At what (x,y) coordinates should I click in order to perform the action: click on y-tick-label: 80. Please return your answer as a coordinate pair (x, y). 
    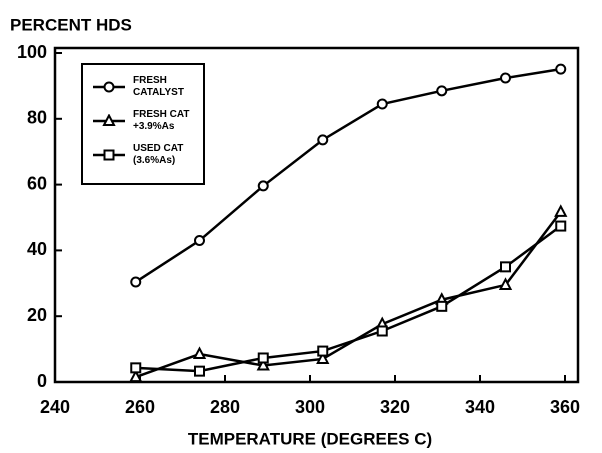
    Looking at the image, I should click on (37, 118).